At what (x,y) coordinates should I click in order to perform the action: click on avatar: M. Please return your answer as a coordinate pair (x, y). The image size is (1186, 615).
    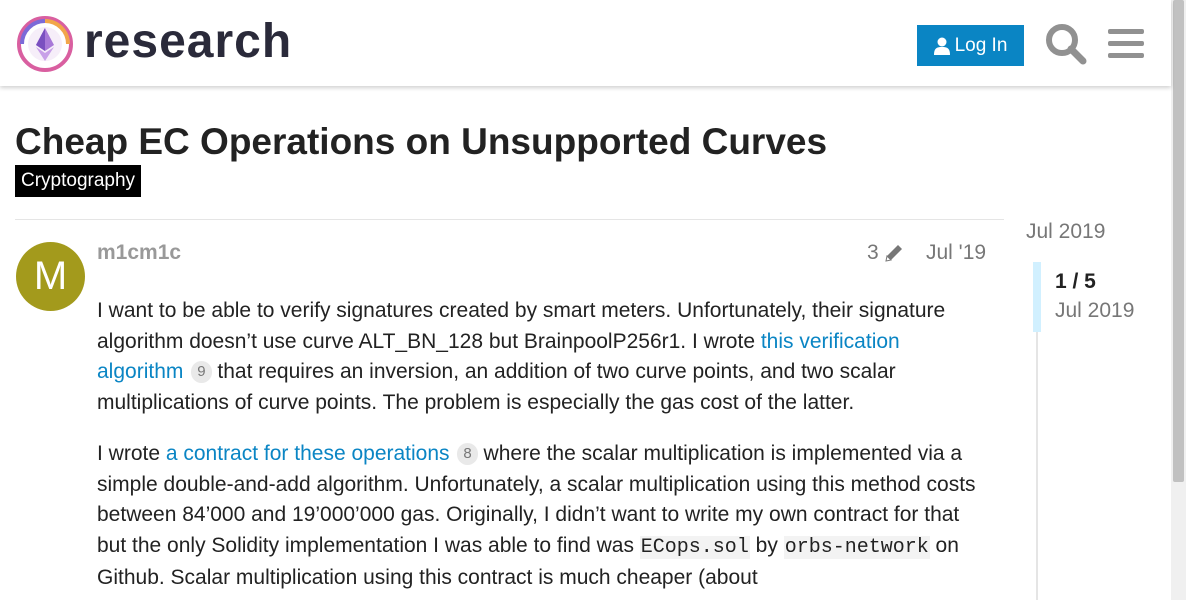
    Looking at the image, I should click on (50, 276).